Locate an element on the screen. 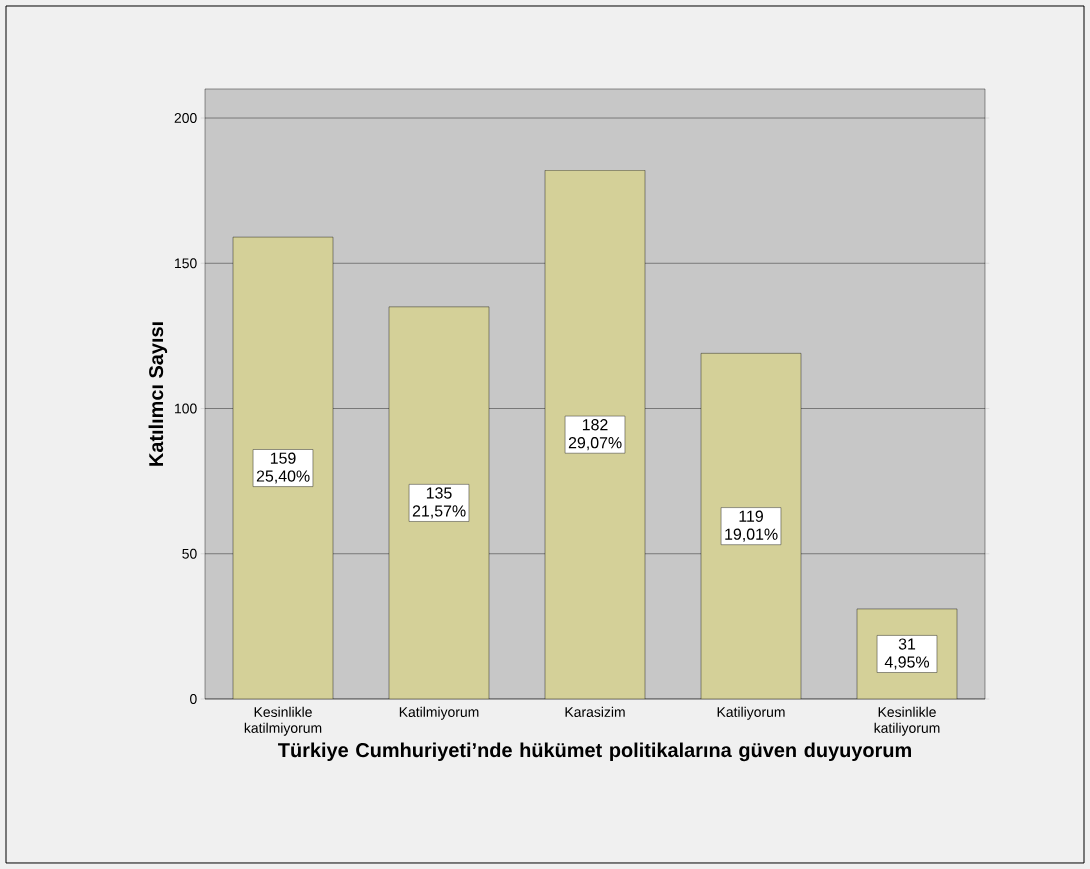 This screenshot has width=1090, height=869. x-tick-label: Kesinlikle katilmiyorum is located at coordinates (283, 721).